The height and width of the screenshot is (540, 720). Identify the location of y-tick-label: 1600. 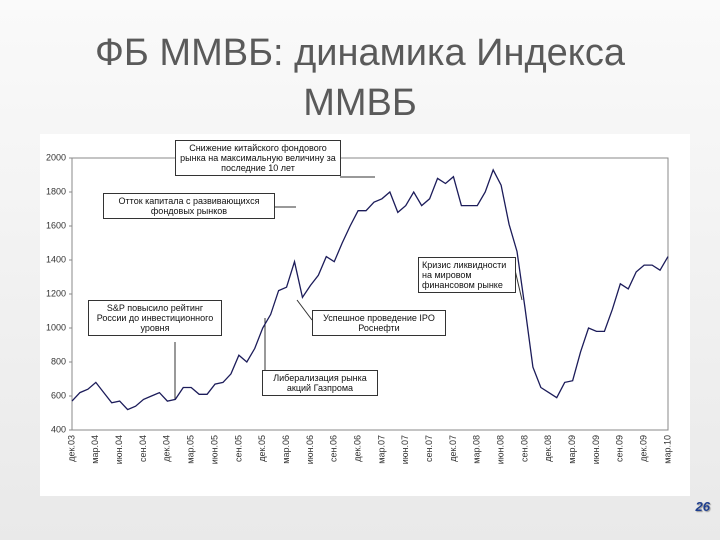
(56, 225).